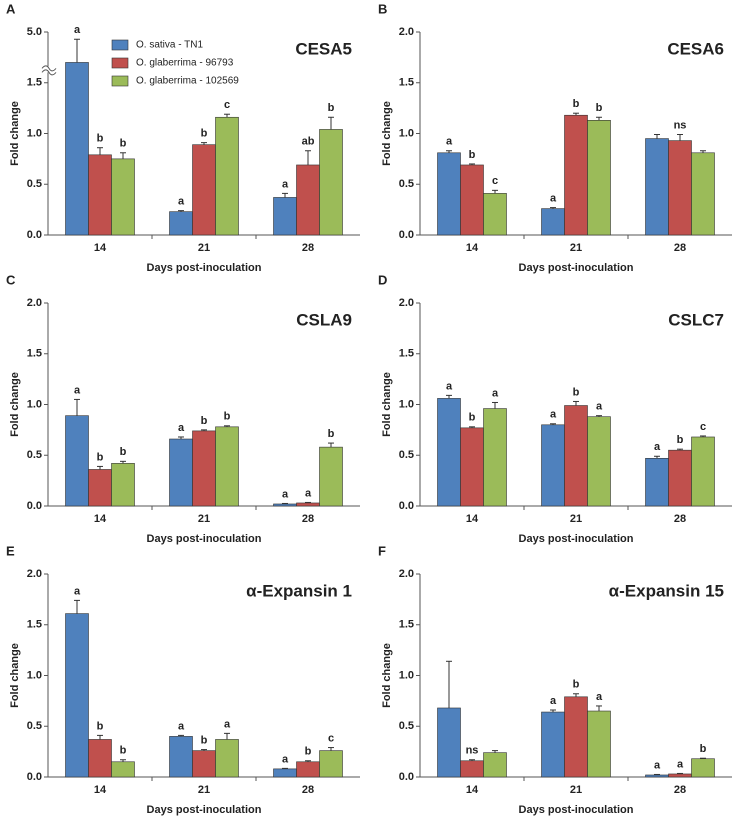  I want to click on panel-label: F, so click(382, 550).